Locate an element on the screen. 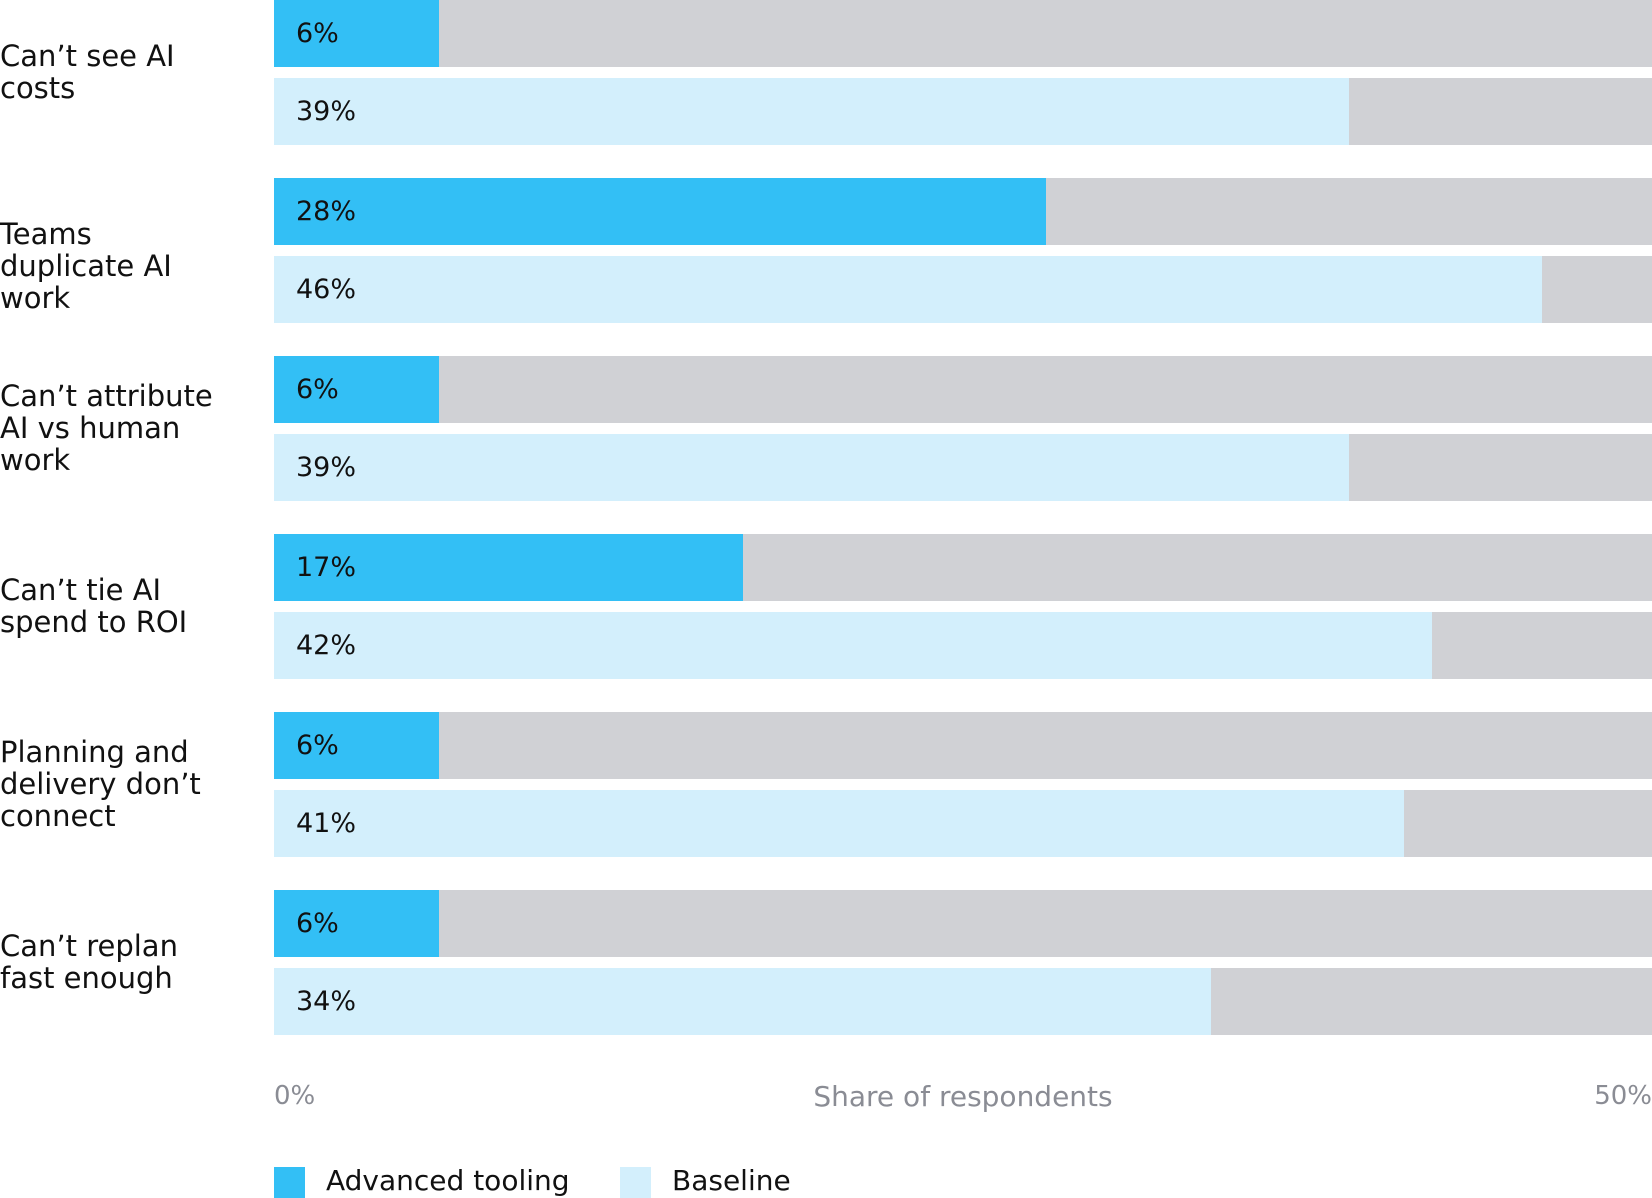  x-tick-label: 0% is located at coordinates (295, 1096).